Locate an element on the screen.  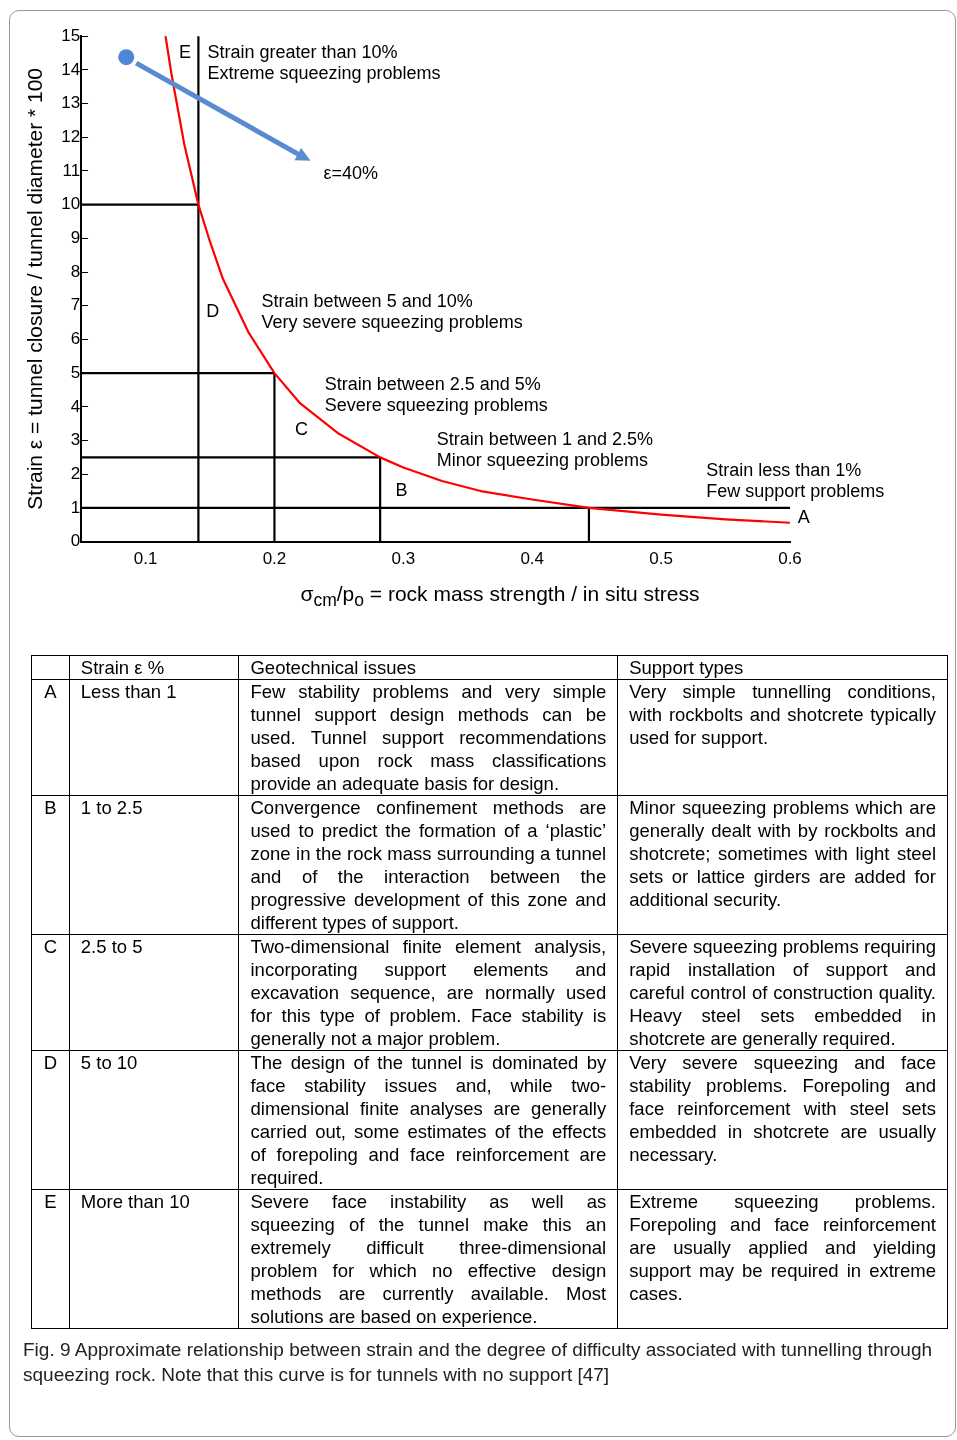
text: Minor squeezing problems which are generally dealt with by rockbolts and shotcrete; sometimes with light steel sets or lattice girders are added for additional security. is located at coordinates (782, 853).